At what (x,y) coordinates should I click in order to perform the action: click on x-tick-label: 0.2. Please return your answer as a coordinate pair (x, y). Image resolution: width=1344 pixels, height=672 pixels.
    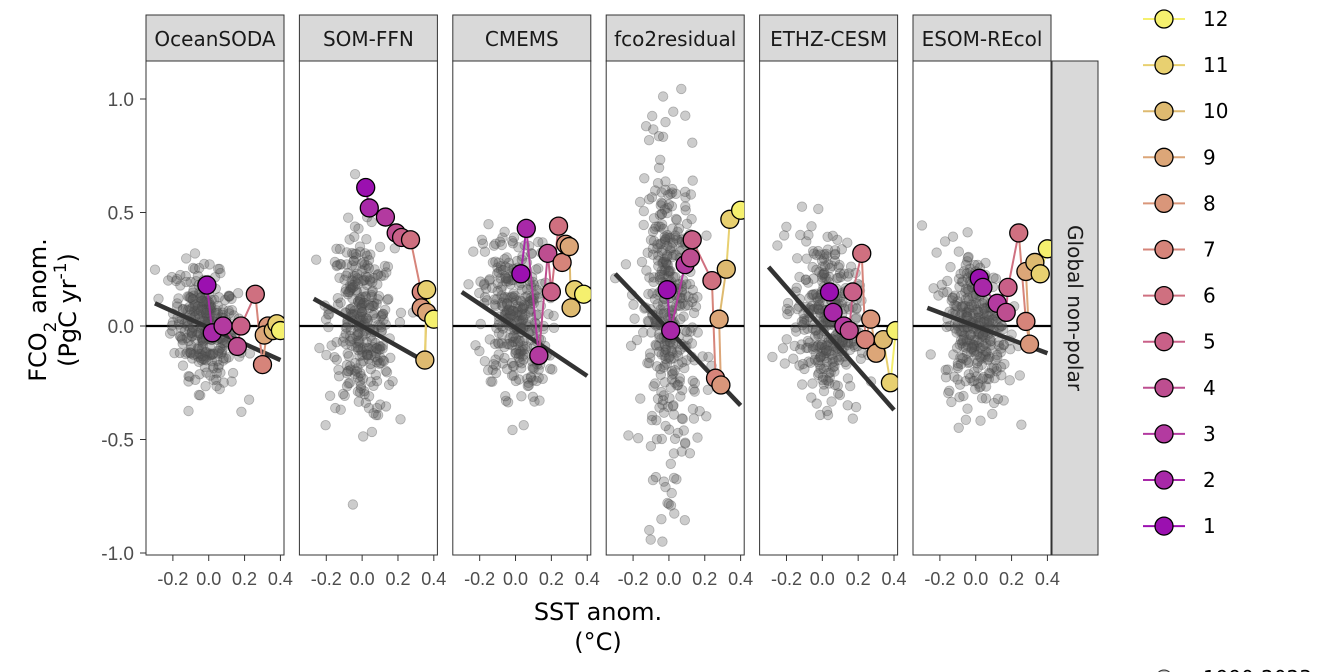
    Looking at the image, I should click on (397, 579).